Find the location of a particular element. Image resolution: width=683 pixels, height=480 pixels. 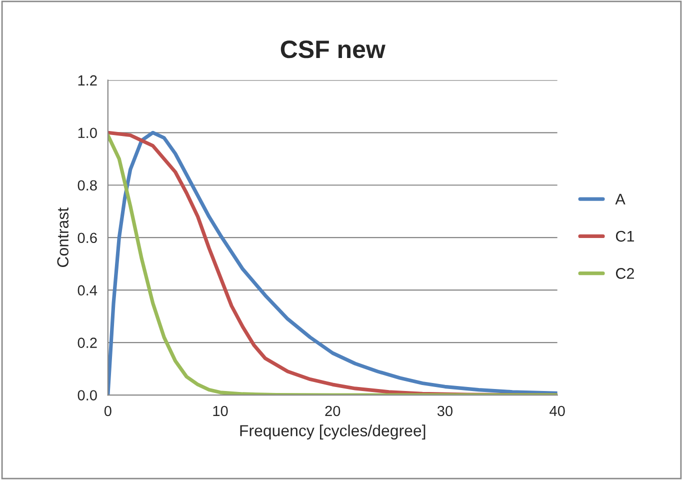

y-tick-label: 0.2 is located at coordinates (87, 343).